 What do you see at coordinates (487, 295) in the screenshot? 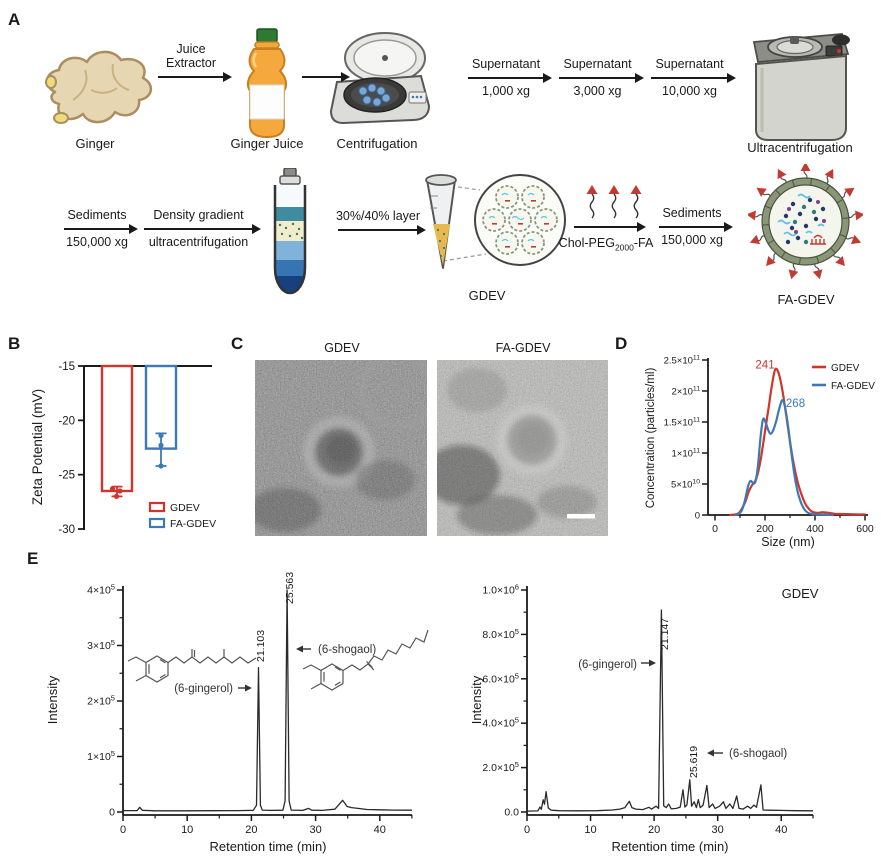
I see `gdev-label: GDEV` at bounding box center [487, 295].